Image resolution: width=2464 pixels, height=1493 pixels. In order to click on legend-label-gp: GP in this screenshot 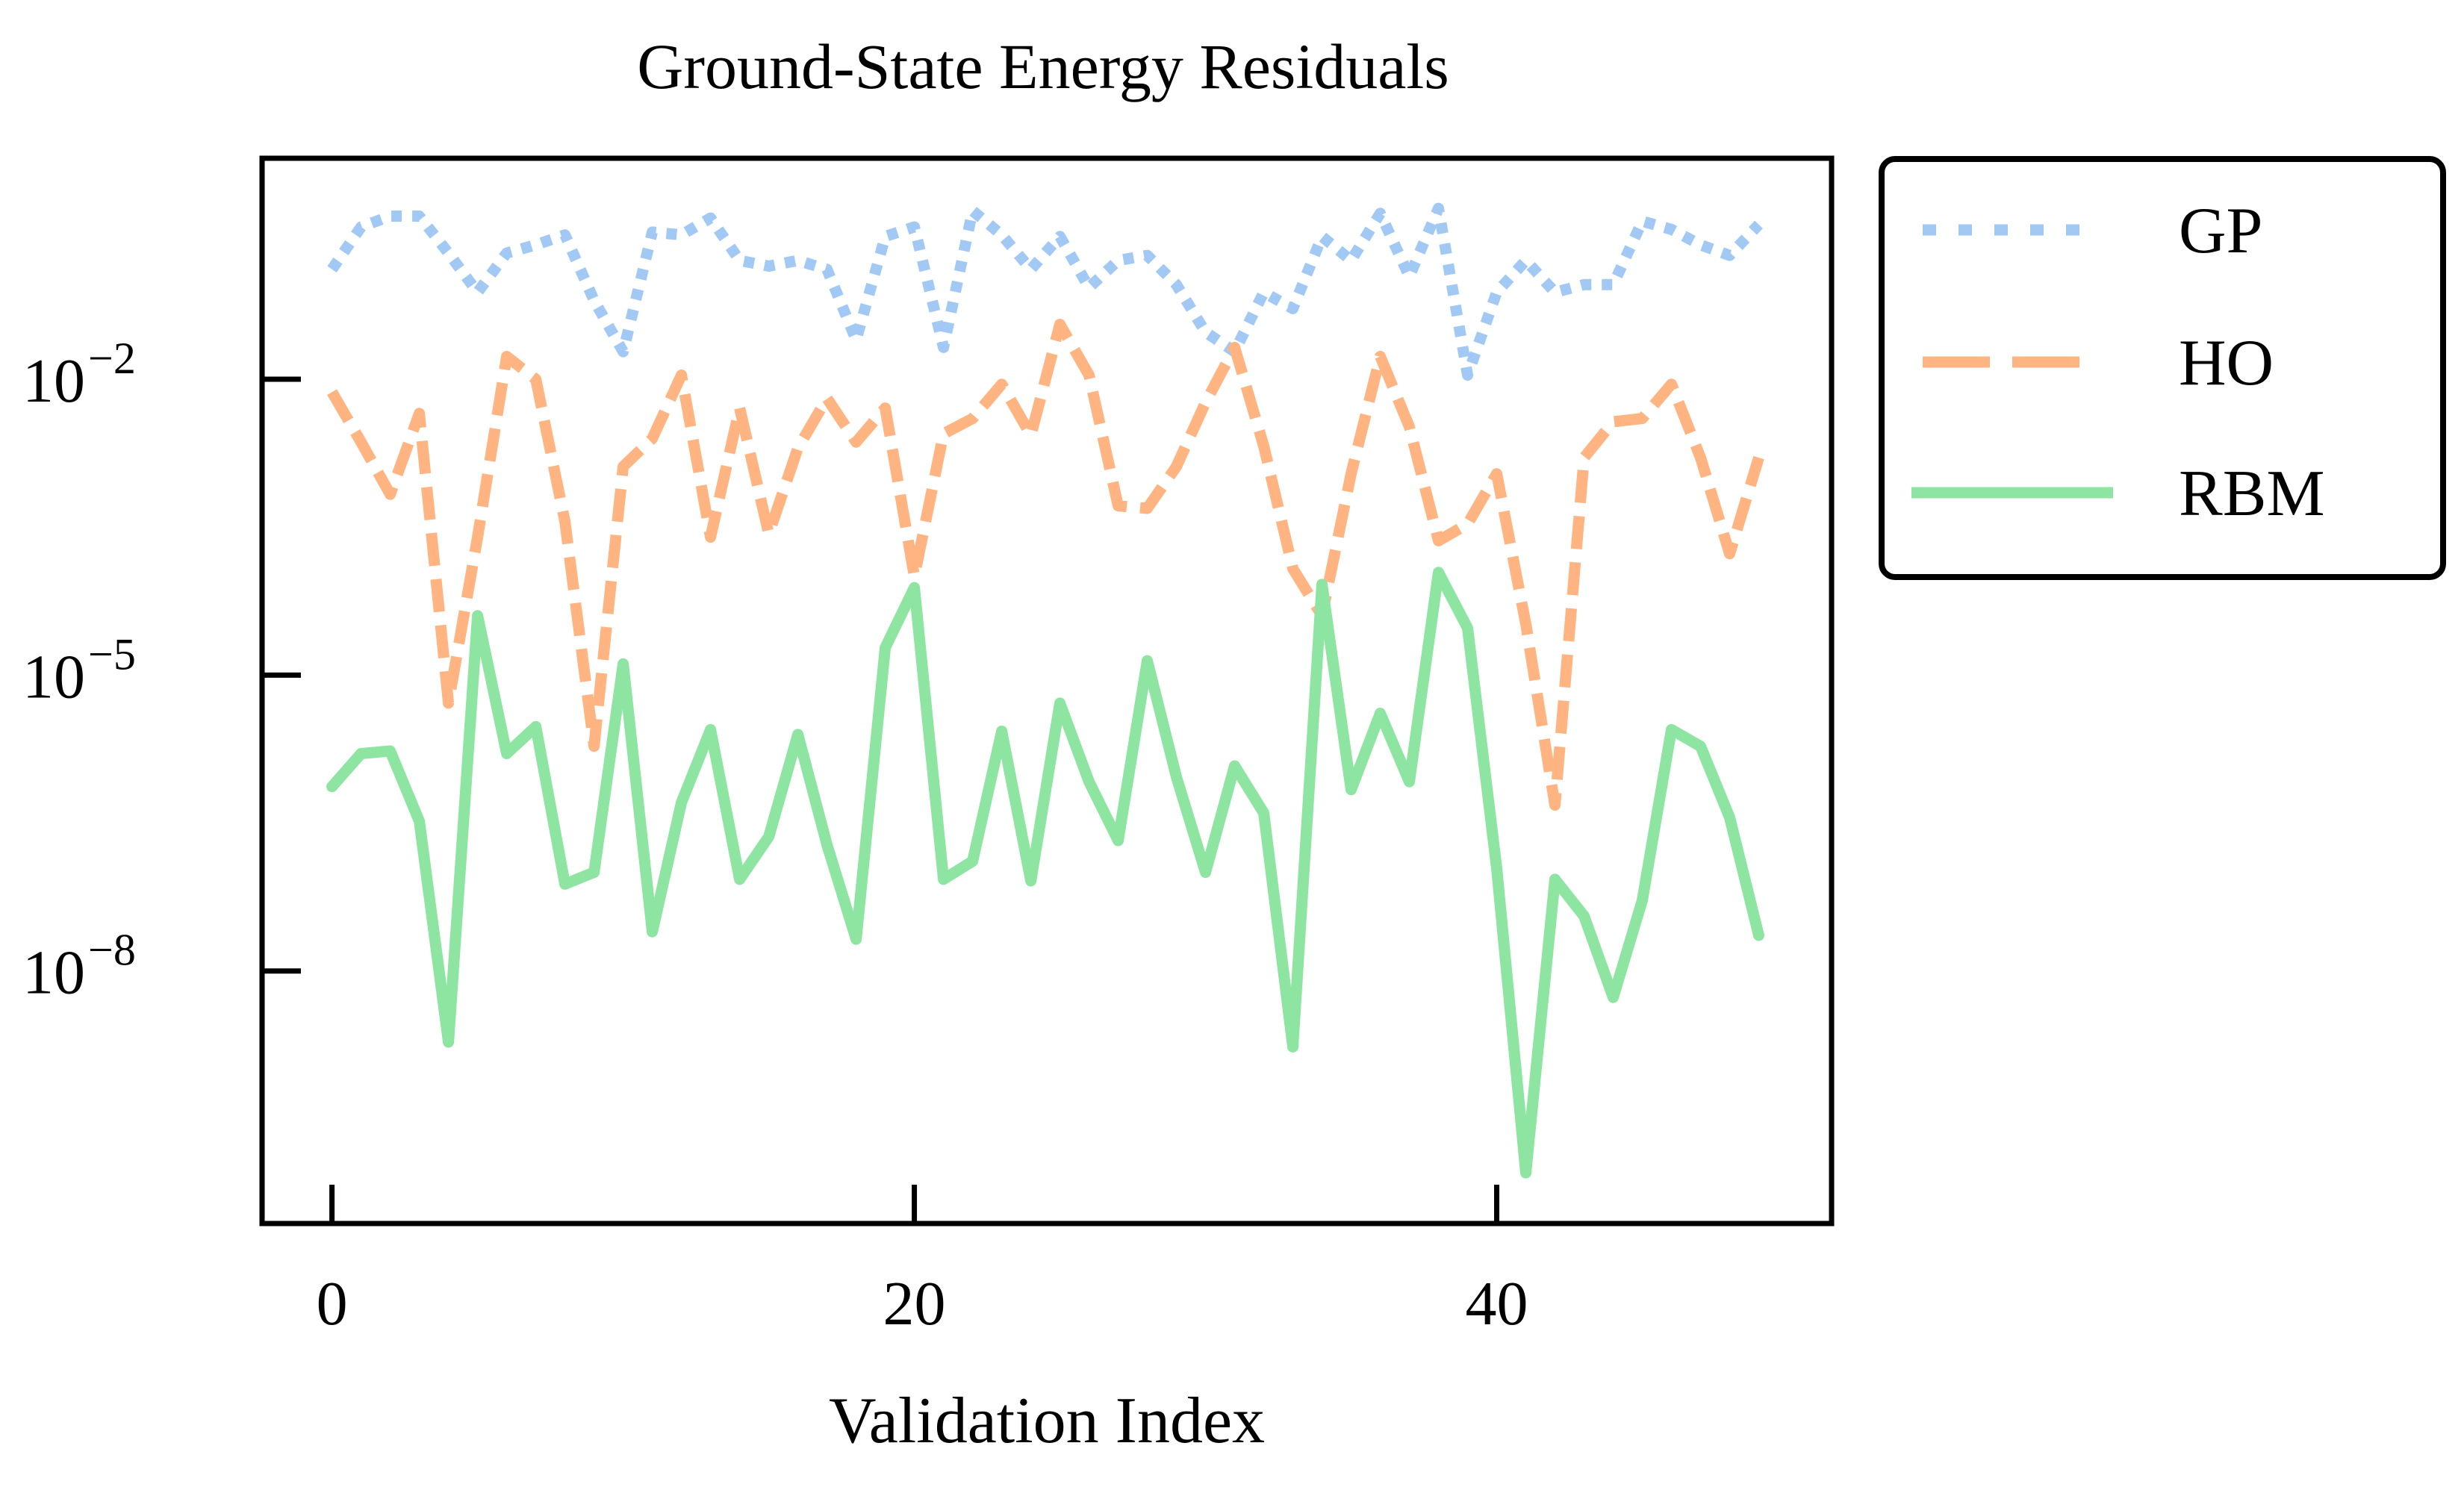, I will do `click(2221, 231)`.